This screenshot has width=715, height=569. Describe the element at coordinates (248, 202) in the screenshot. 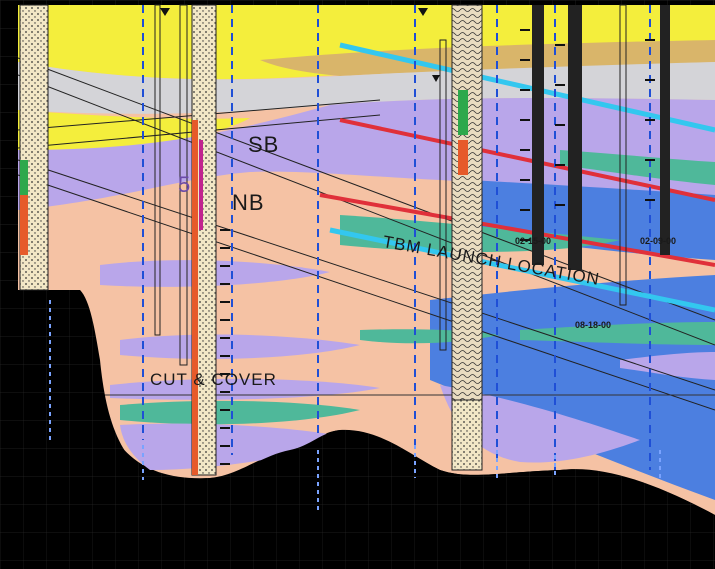

I see `label-nb: NB` at that location.